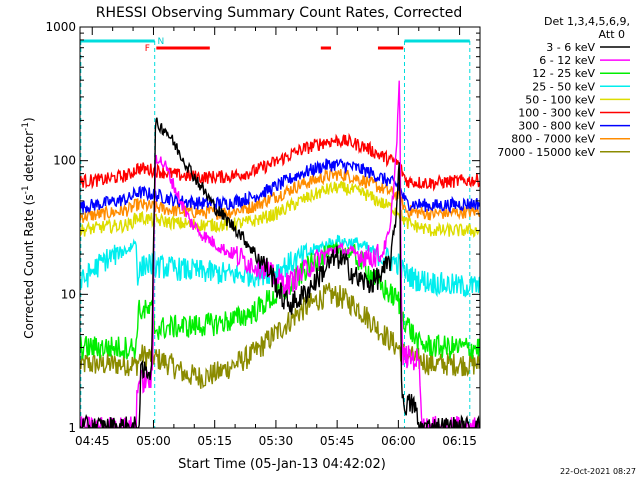 This screenshot has width=640, height=480. What do you see at coordinates (556, 113) in the screenshot?
I see `legend-entry-label: 100 - 300 keV` at bounding box center [556, 113].